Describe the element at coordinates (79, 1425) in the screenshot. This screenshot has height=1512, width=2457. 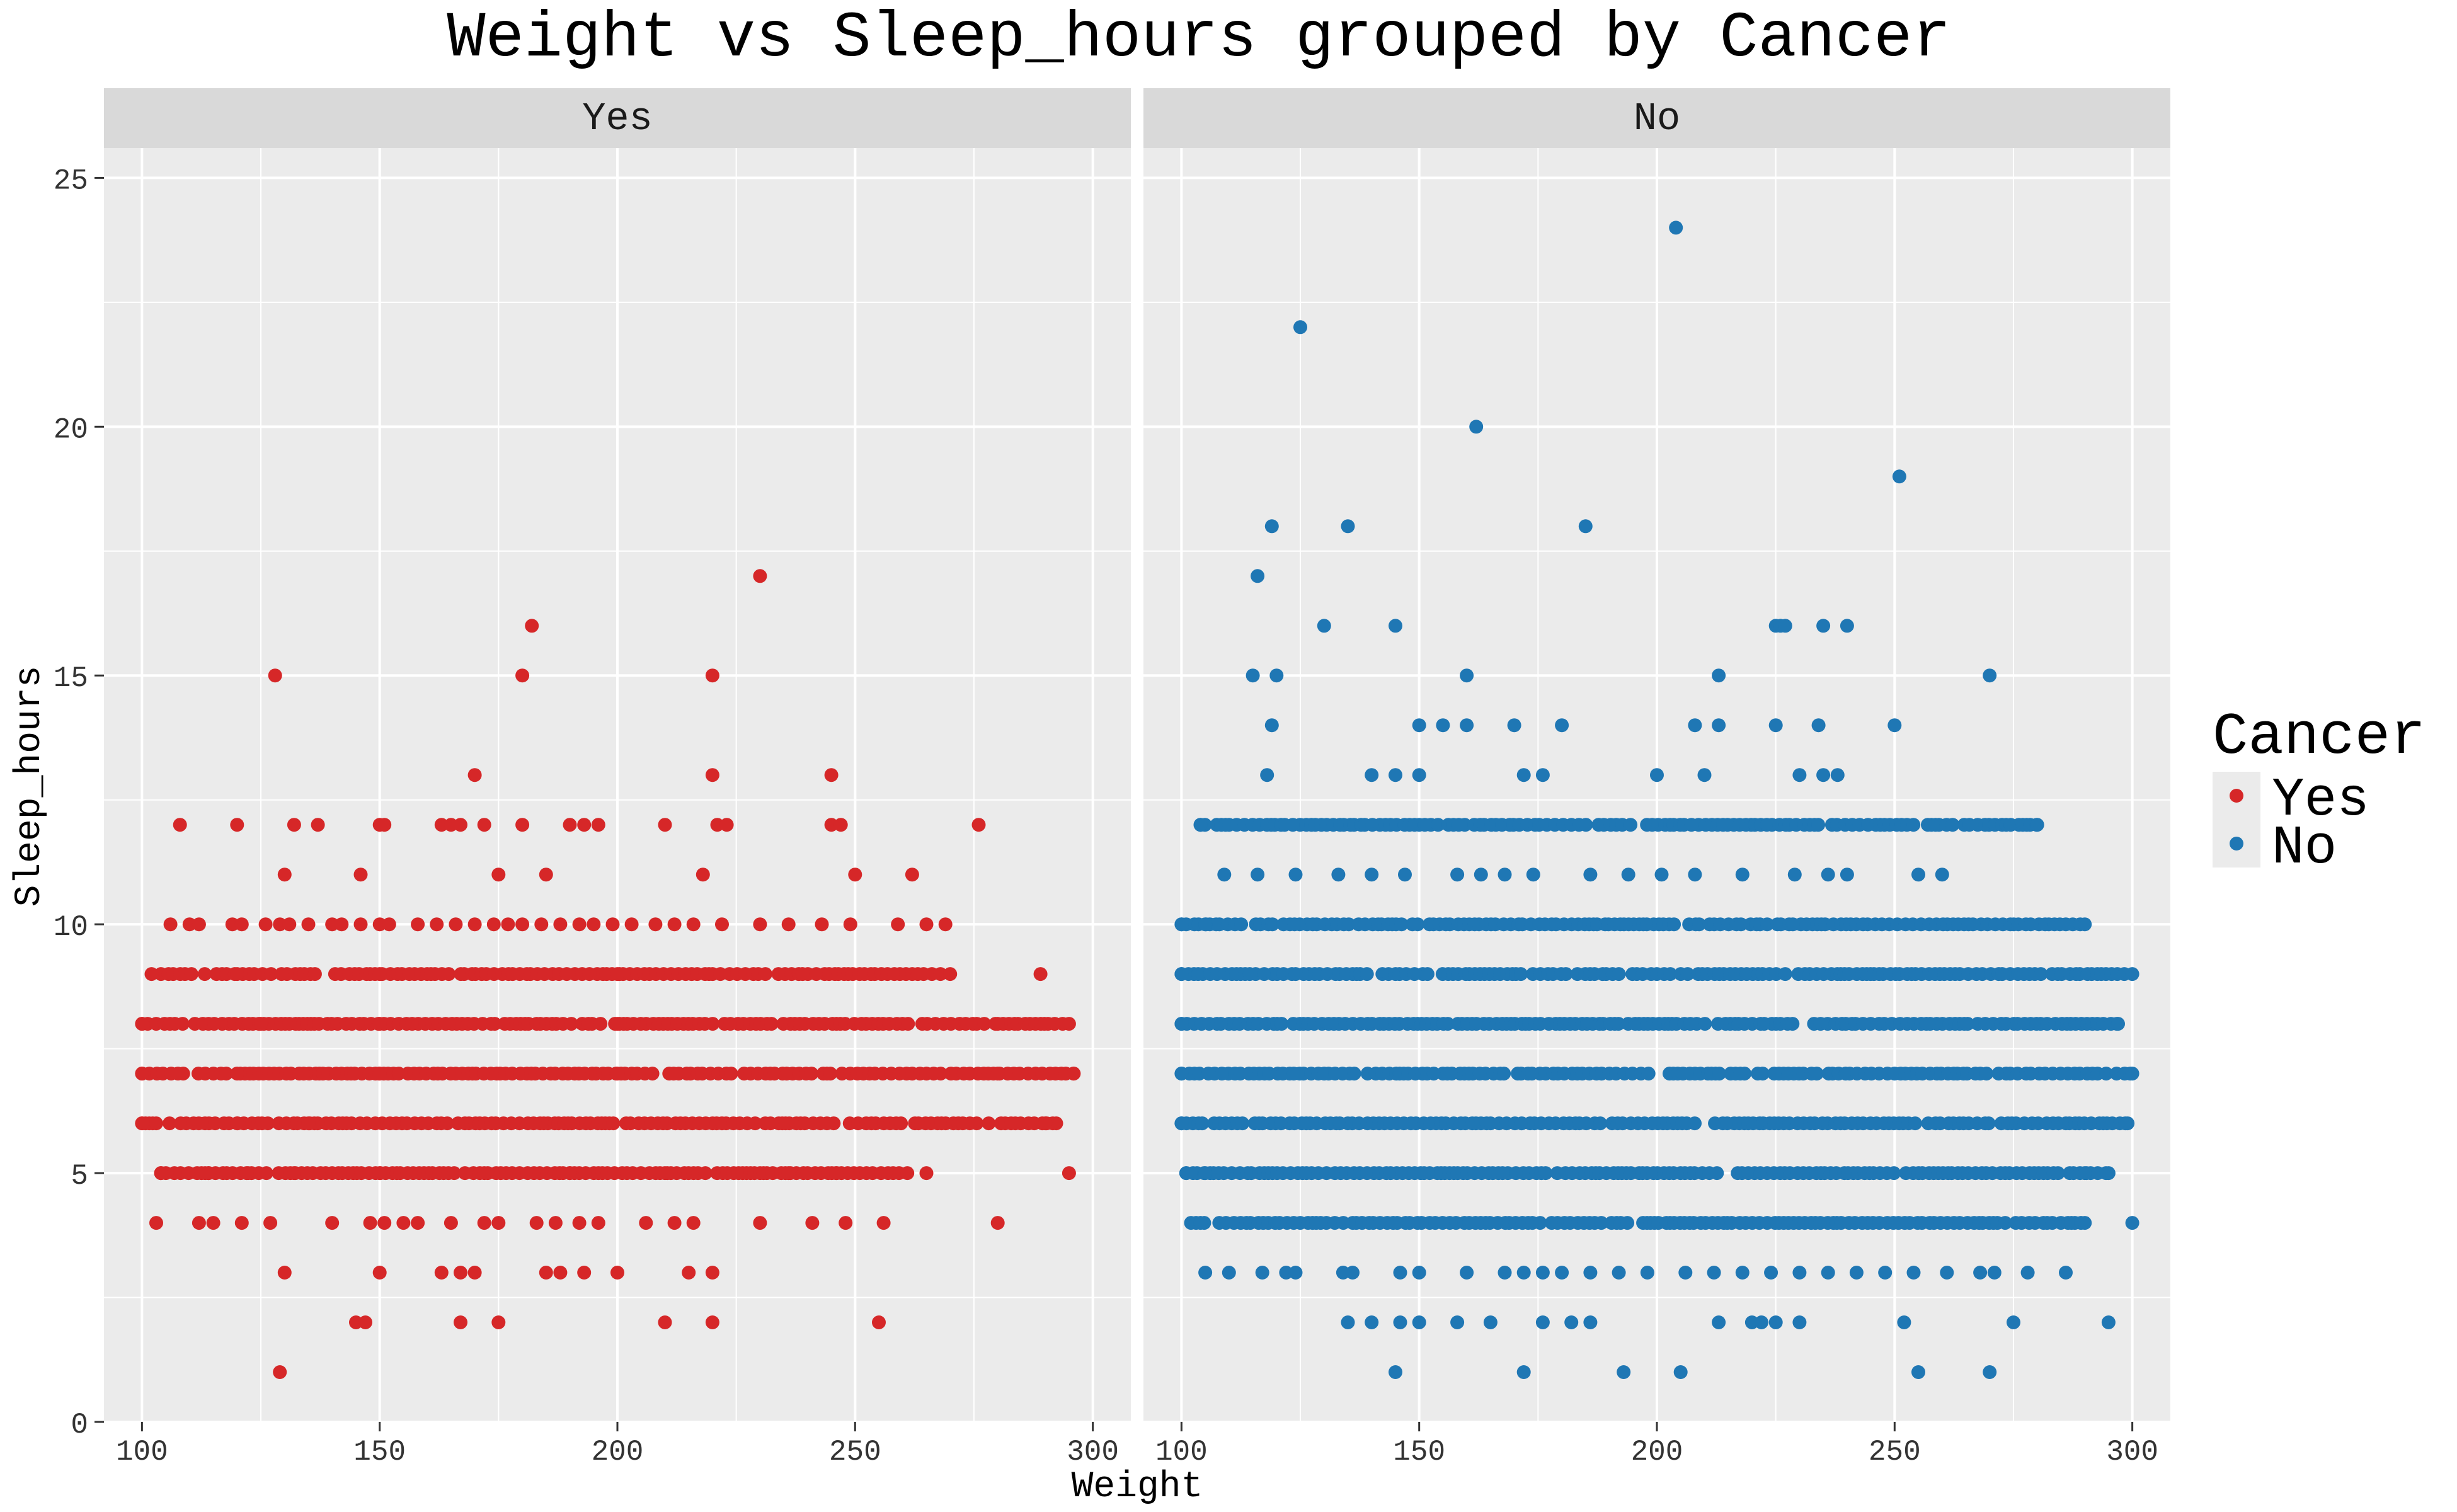
I see `y-tick-label: 0` at that location.